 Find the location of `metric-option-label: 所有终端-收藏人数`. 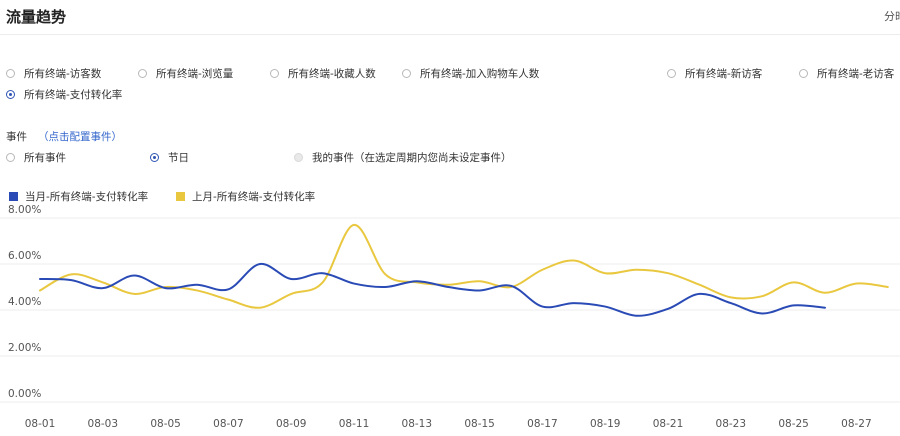

metric-option-label: 所有终端-收藏人数 is located at coordinates (332, 74).